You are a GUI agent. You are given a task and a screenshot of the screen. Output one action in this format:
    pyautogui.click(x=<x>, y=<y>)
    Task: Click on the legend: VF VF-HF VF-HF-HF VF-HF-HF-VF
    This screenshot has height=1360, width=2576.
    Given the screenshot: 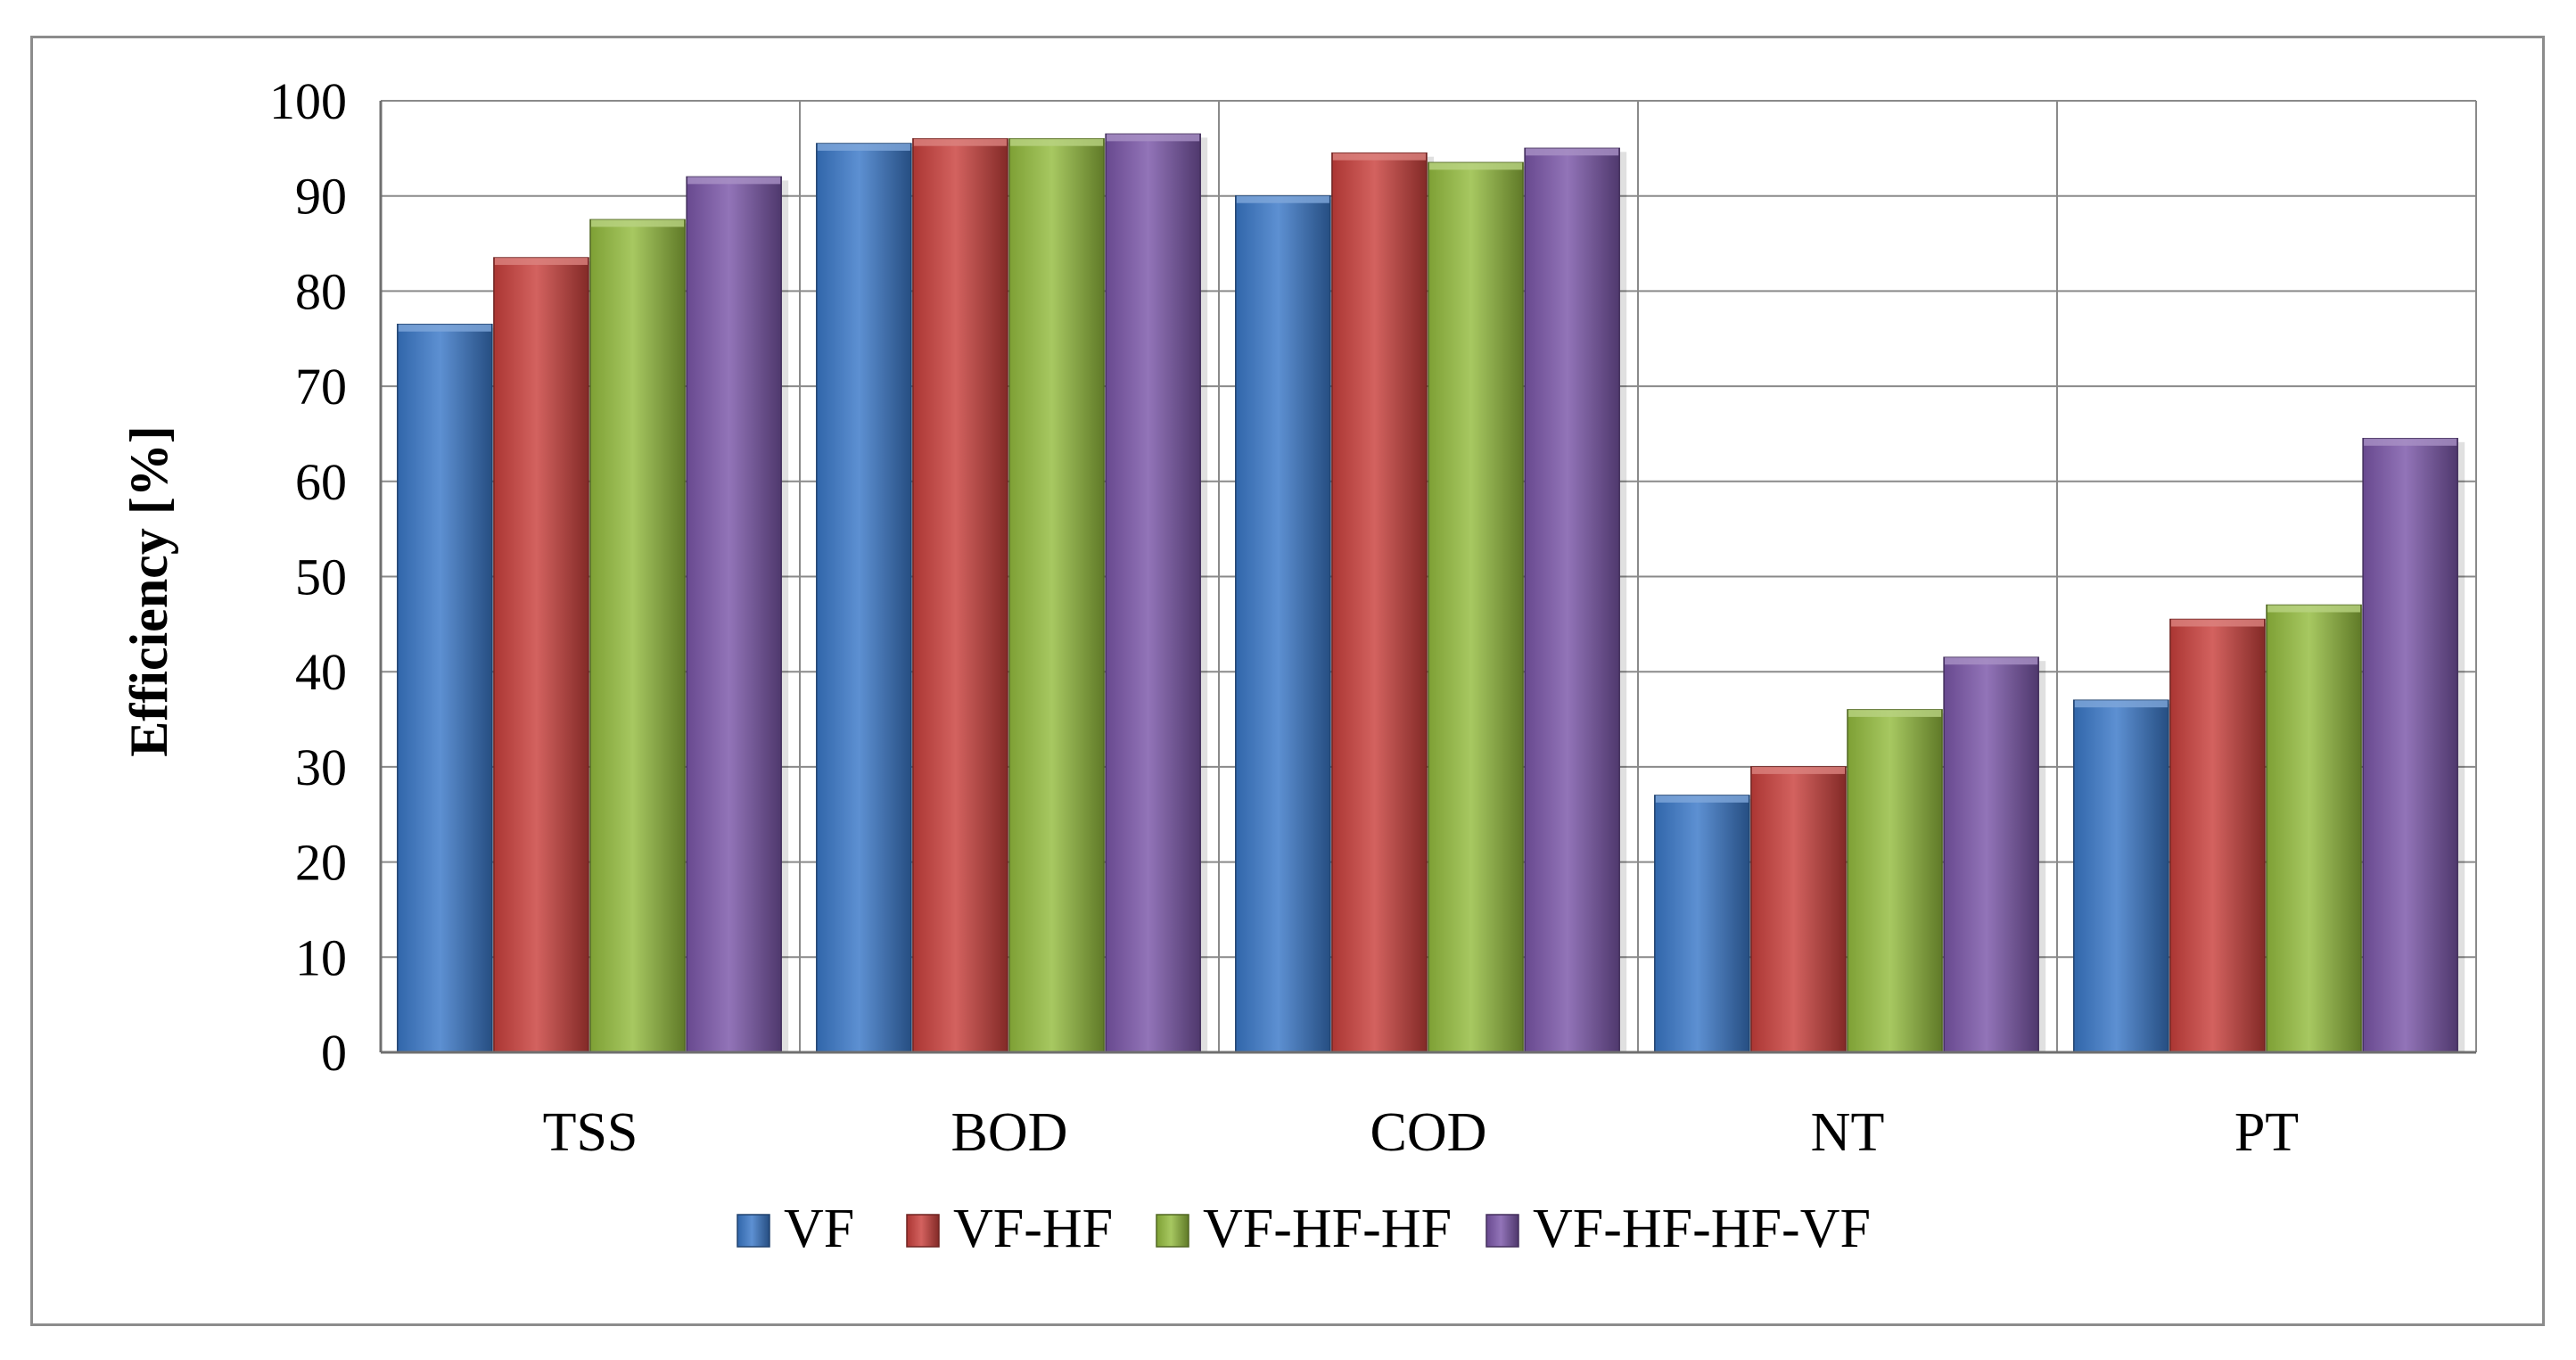 What is the action you would take?
    pyautogui.click(x=1304, y=1229)
    